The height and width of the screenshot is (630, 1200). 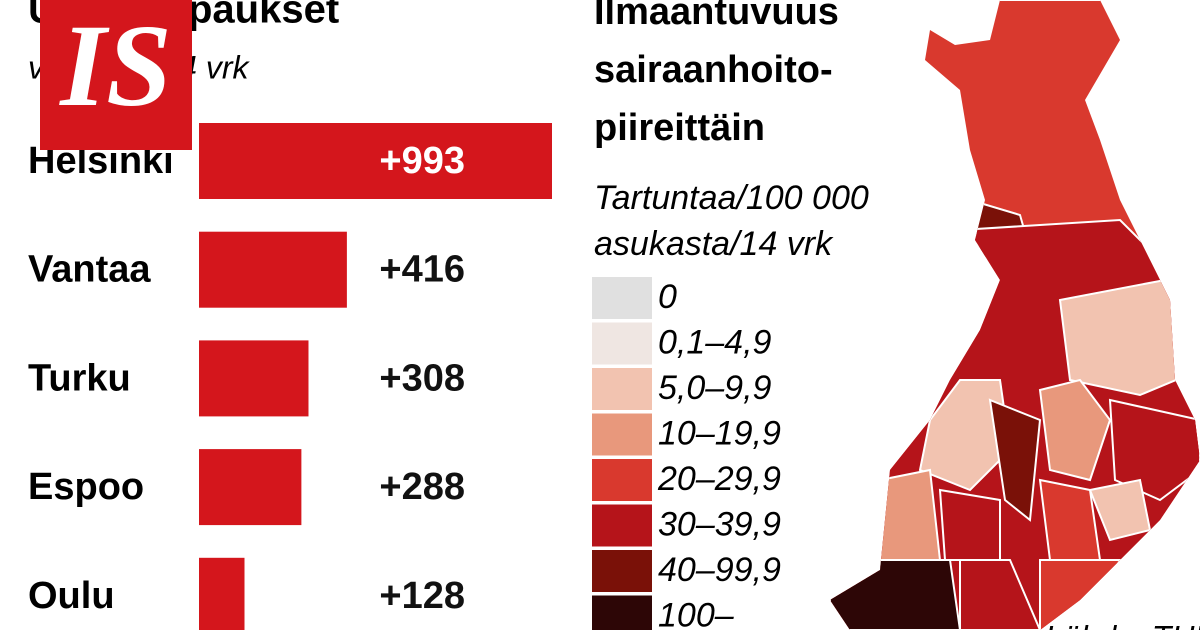 What do you see at coordinates (679, 128) in the screenshot?
I see `map-title: piireittäin` at bounding box center [679, 128].